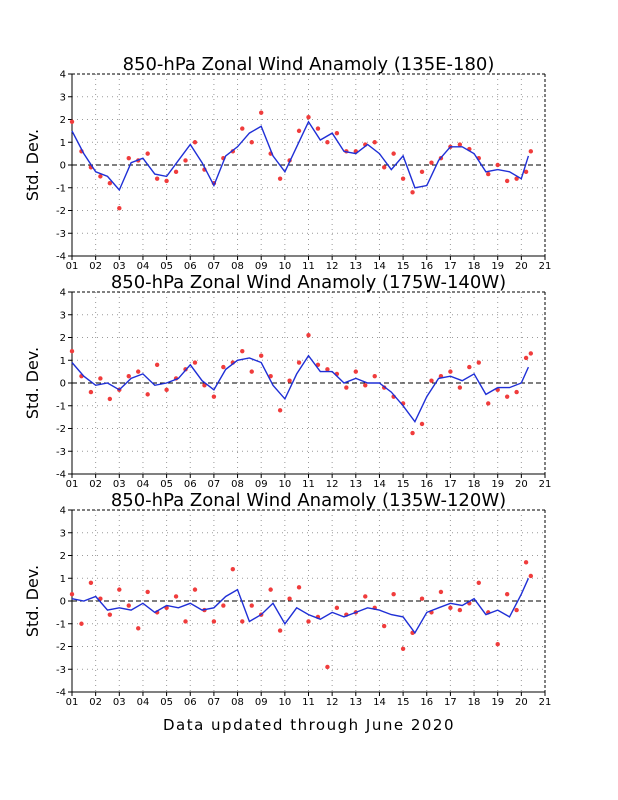 This screenshot has height=800, width=618. I want to click on x-tick-label: 14, so click(379, 484).